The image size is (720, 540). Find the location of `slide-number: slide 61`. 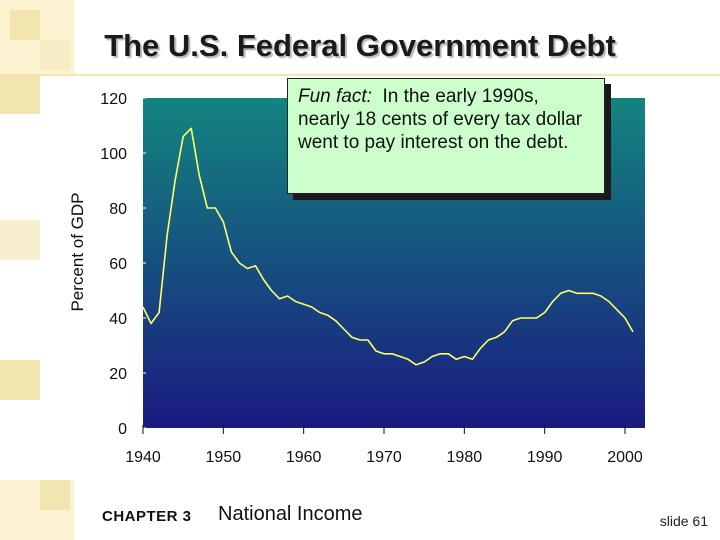

slide-number: slide 61 is located at coordinates (683, 521).